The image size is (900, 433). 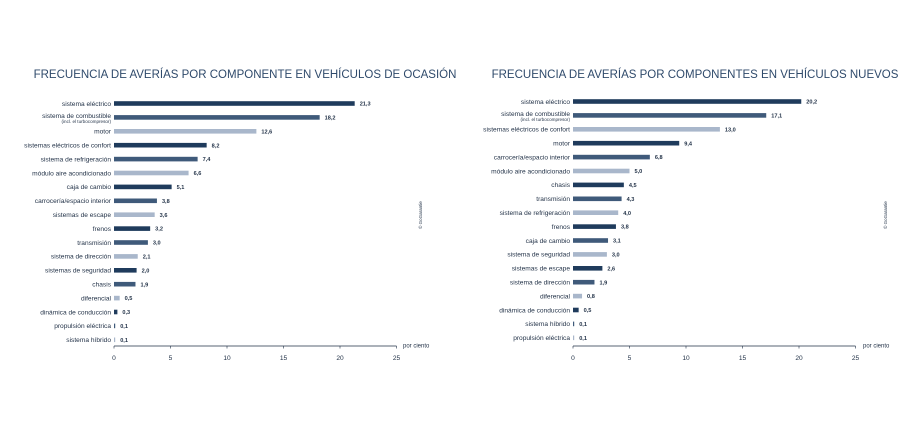 I want to click on value-label: 2,0, so click(x=146, y=271).